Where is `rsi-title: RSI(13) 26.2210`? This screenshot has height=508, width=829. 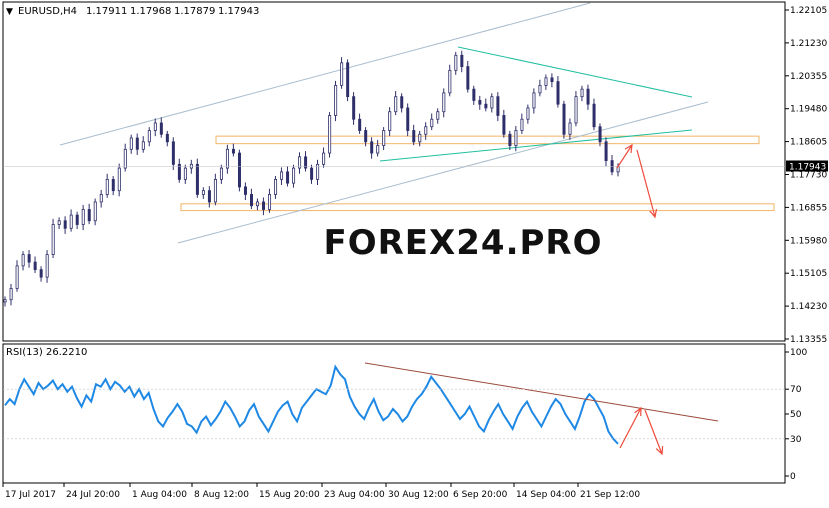 rsi-title: RSI(13) 26.2210 is located at coordinates (46, 352).